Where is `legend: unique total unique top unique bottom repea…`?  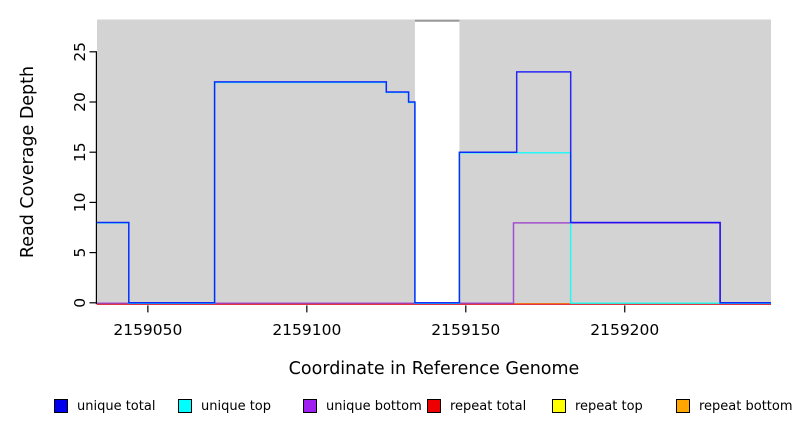 legend: unique total unique top unique bottom repea… is located at coordinates (396, 407).